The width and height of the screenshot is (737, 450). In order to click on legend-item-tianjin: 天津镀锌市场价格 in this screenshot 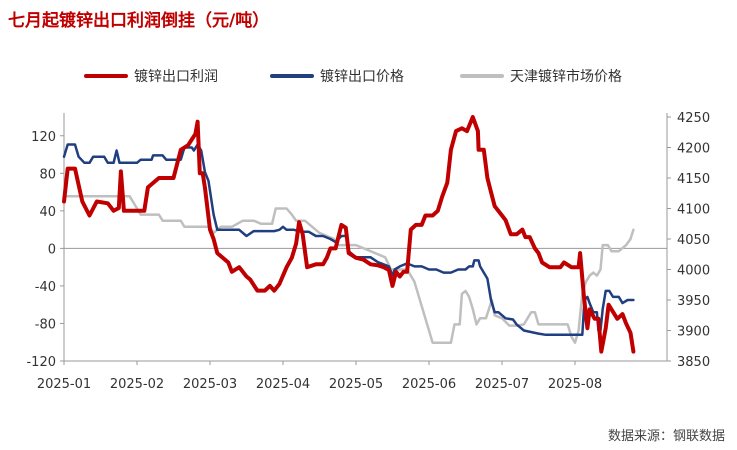, I will do `click(541, 76)`.